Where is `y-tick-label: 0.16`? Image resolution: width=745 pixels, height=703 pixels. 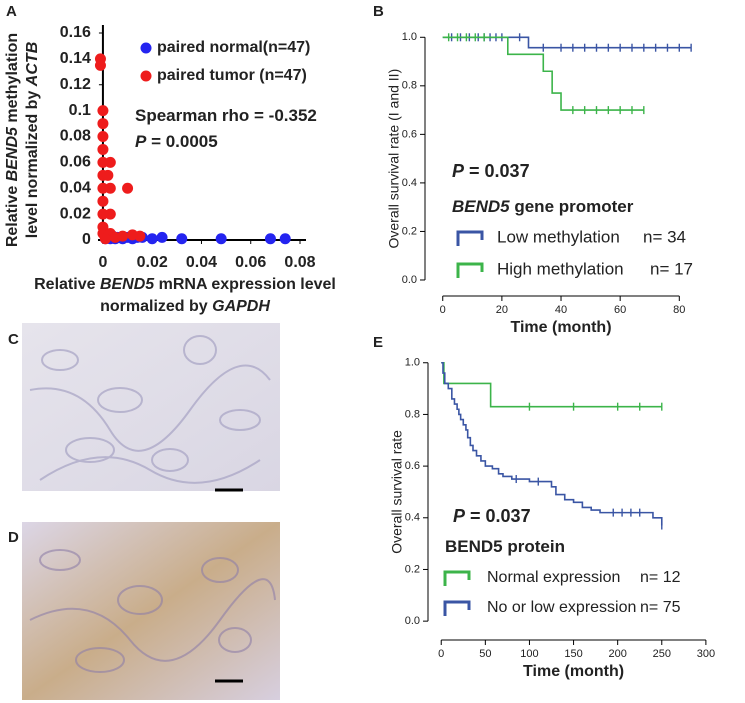
y-tick-label: 0.16 is located at coordinates (75, 32).